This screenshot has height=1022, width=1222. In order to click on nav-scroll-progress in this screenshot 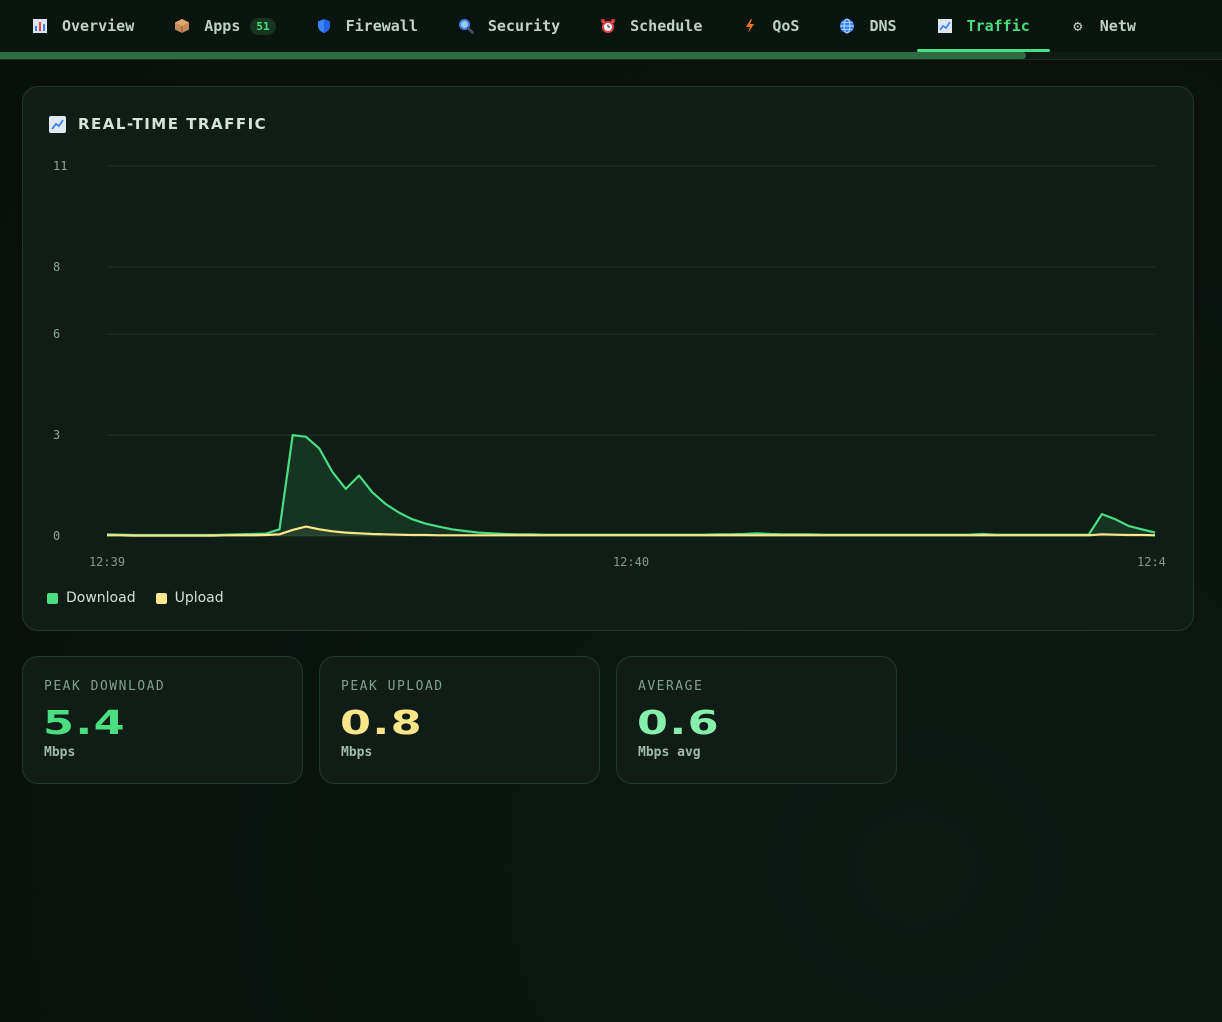, I will do `click(611, 56)`.